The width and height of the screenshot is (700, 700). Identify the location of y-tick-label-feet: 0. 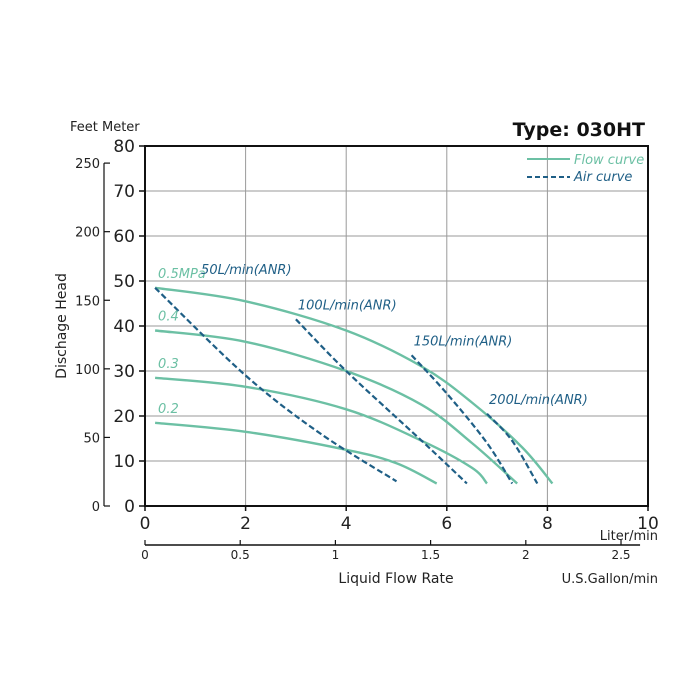
(96, 507).